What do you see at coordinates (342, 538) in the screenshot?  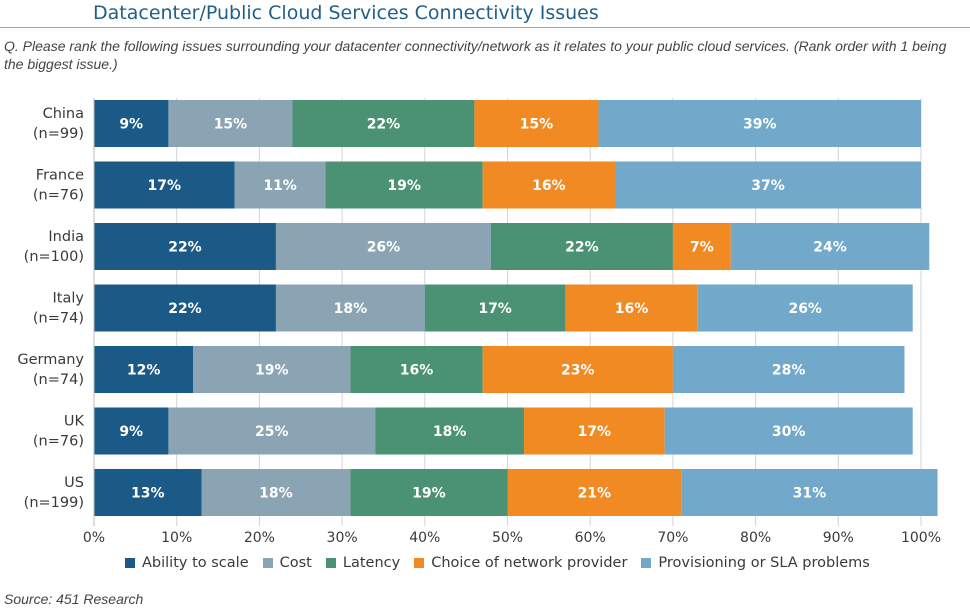 I see `x-tick-label: 30%` at bounding box center [342, 538].